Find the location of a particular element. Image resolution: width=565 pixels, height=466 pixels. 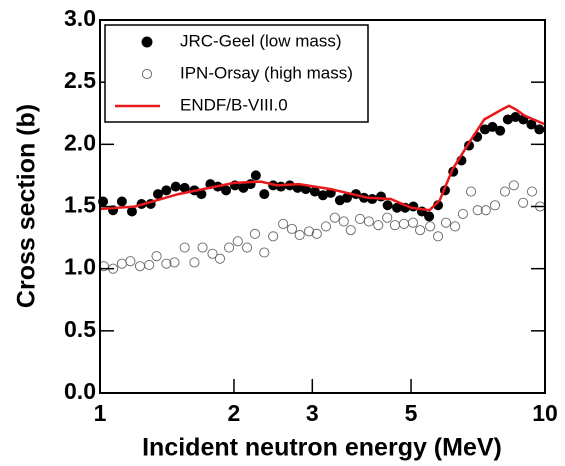

x-tick-label: 2 is located at coordinates (234, 413).